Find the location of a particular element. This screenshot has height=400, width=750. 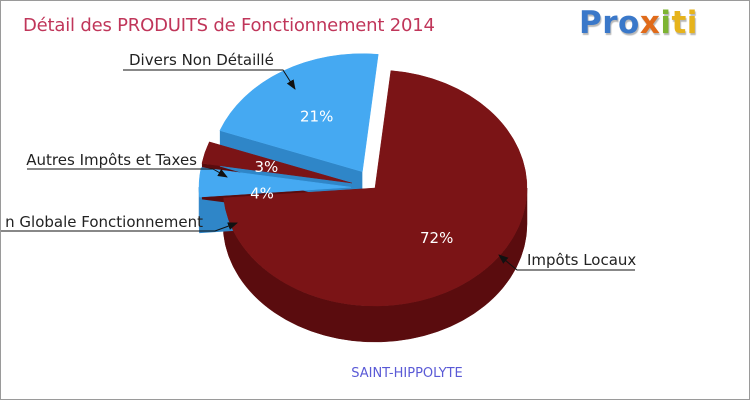

logo-part-1: Pro is located at coordinates (609, 23).